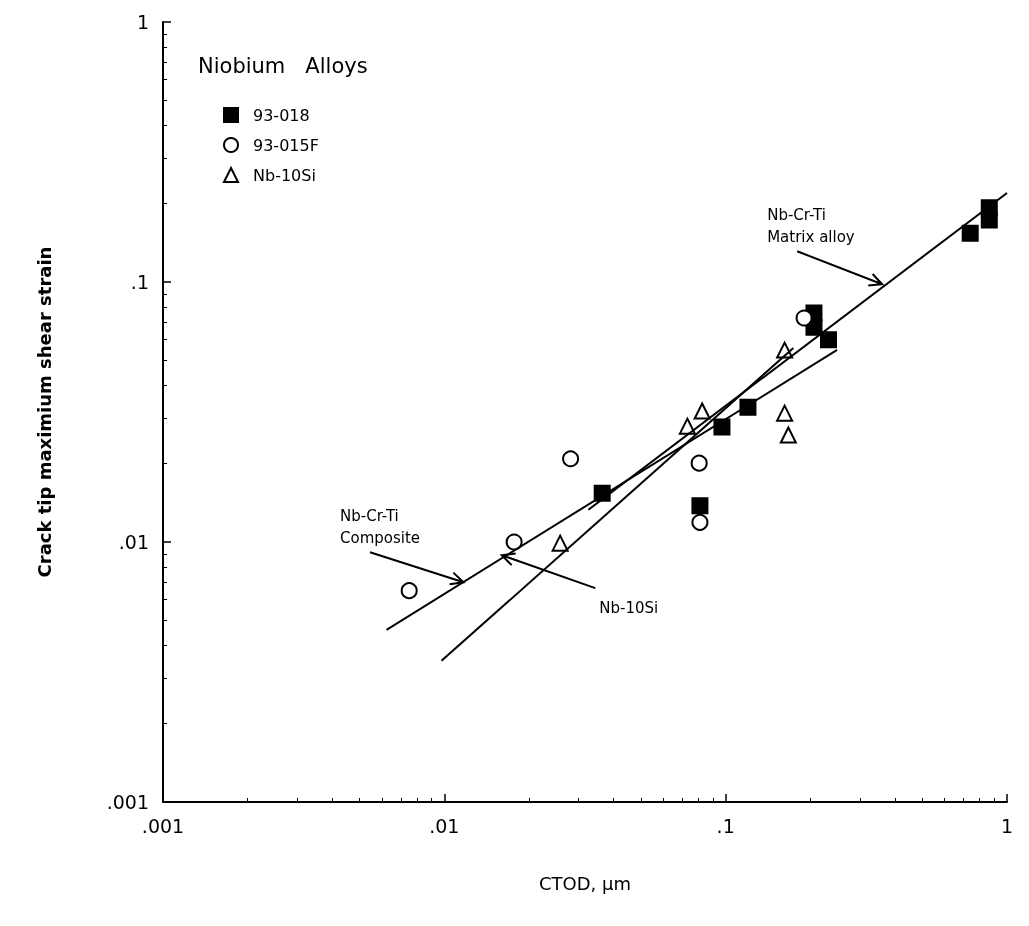  Describe the element at coordinates (286, 145) in the screenshot. I see `legend-label: 93-015F` at that location.